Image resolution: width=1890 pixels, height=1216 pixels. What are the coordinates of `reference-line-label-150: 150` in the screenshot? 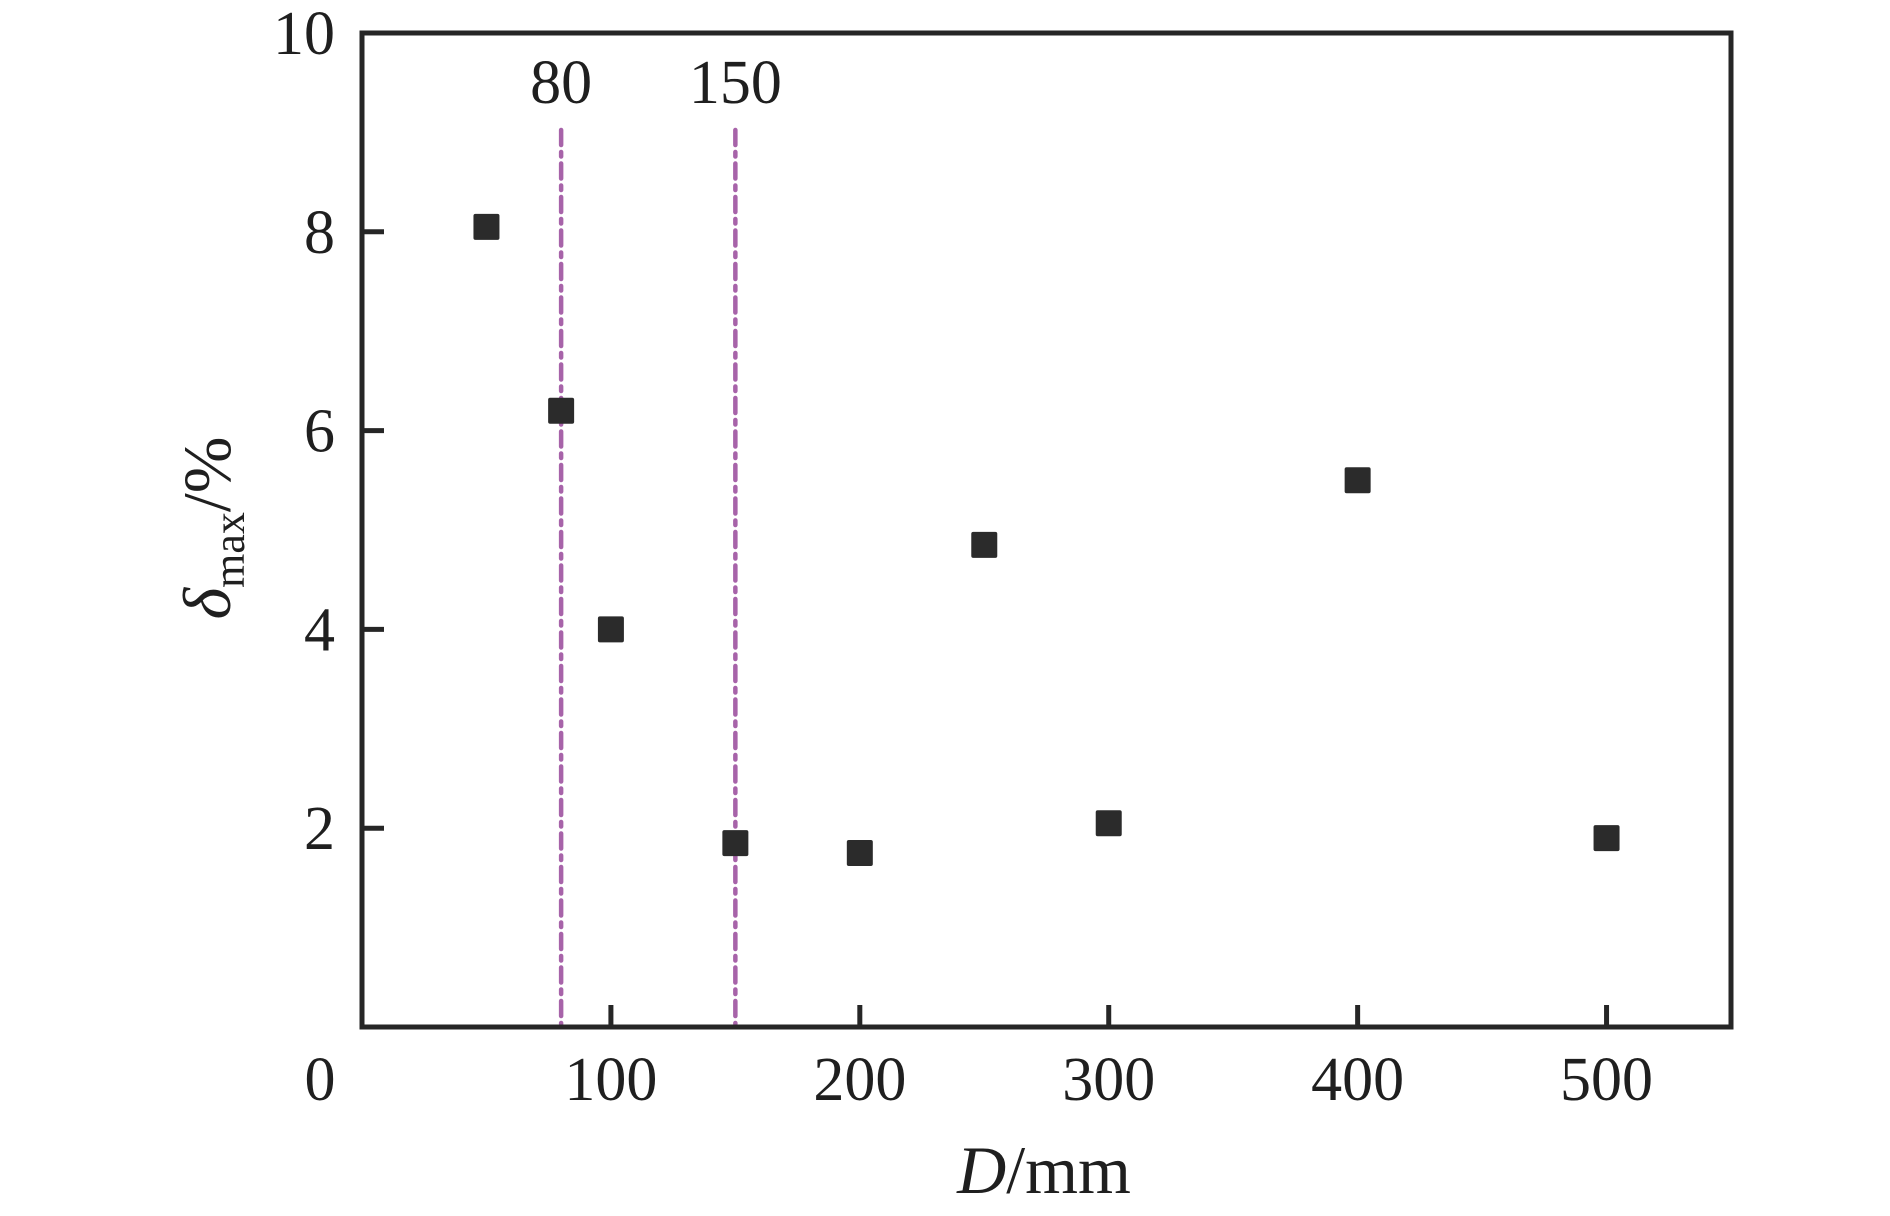 It's located at (735, 83).